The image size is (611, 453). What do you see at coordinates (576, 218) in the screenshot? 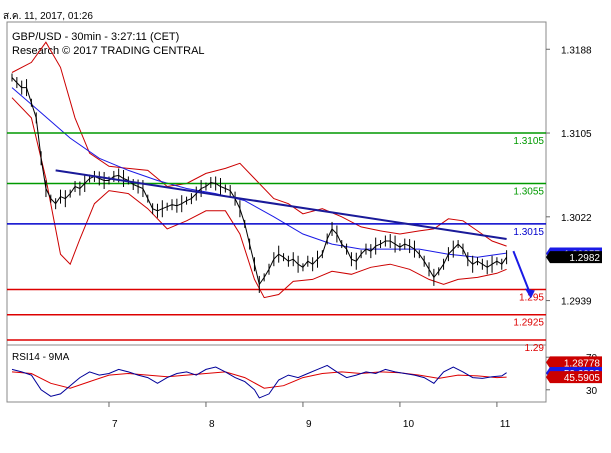
I see `y-tick-label-2: 1.3022` at bounding box center [576, 218].